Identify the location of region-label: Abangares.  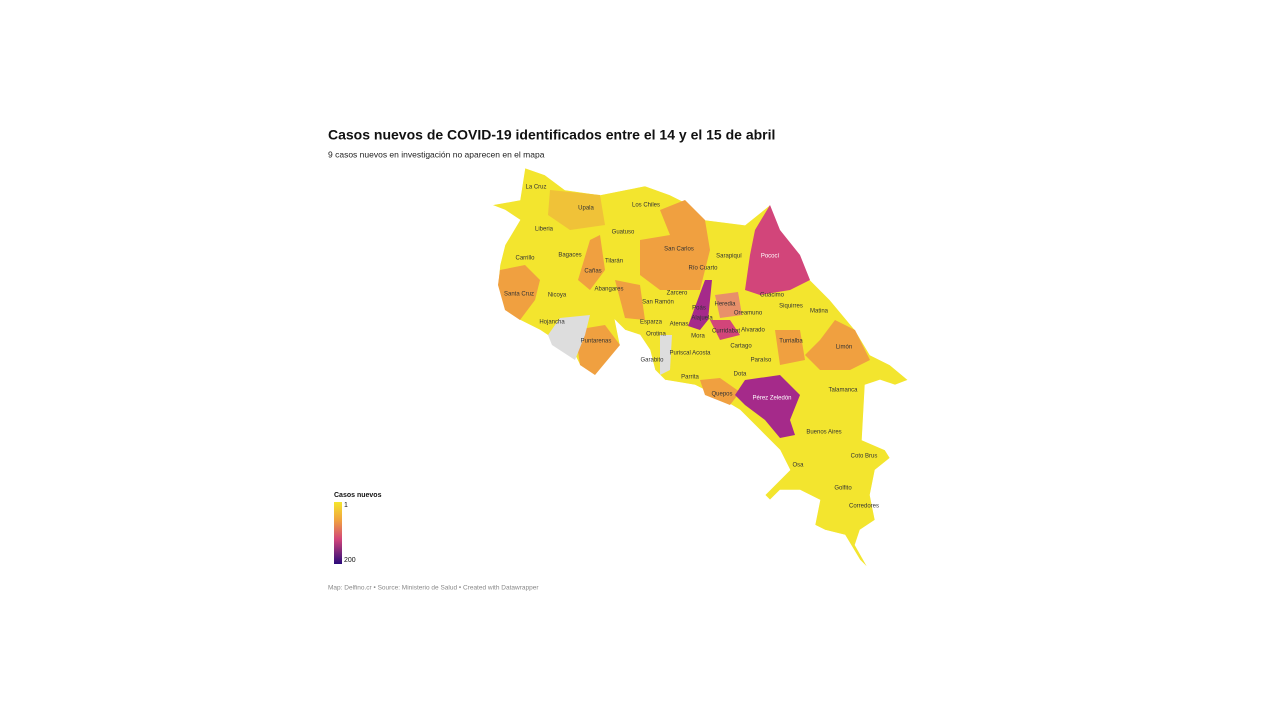
(608, 290).